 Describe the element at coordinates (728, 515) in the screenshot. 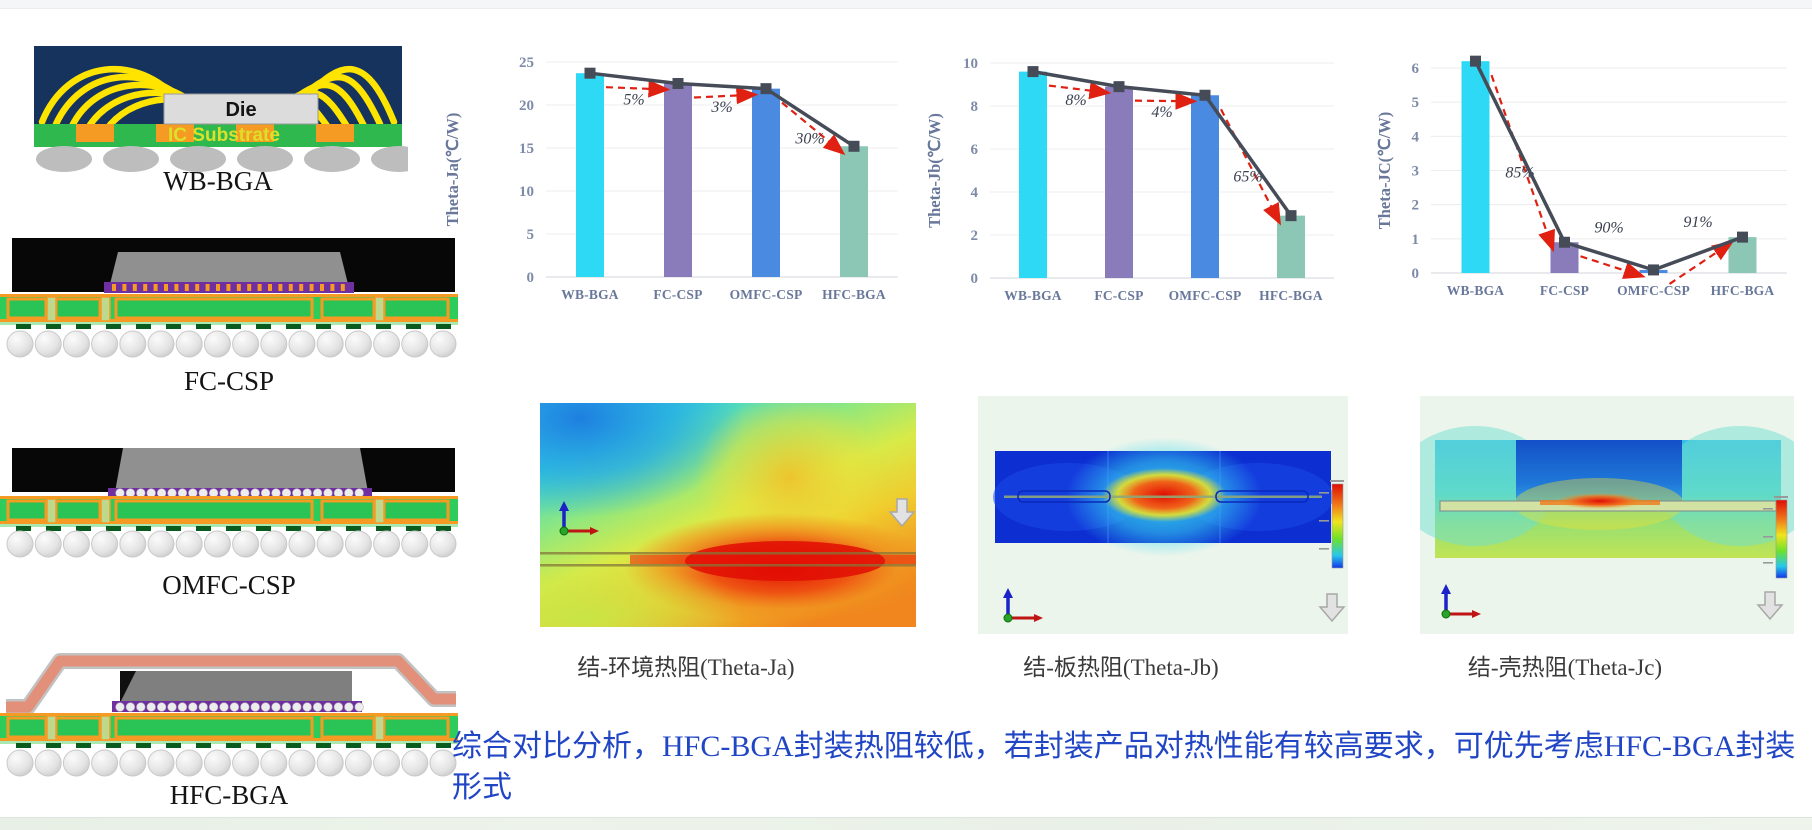

I see `thermal-contour-ja` at that location.